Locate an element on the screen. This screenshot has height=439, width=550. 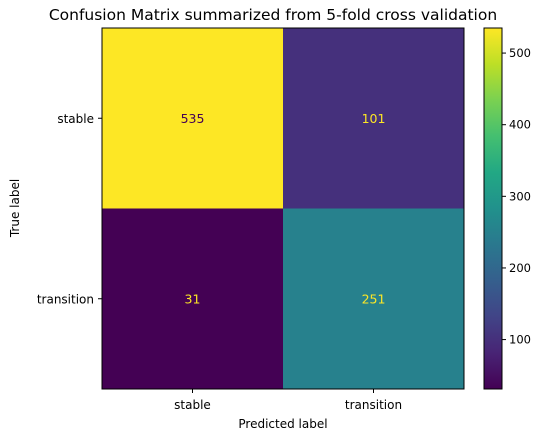
cell-value-label: 101 is located at coordinates (374, 118).